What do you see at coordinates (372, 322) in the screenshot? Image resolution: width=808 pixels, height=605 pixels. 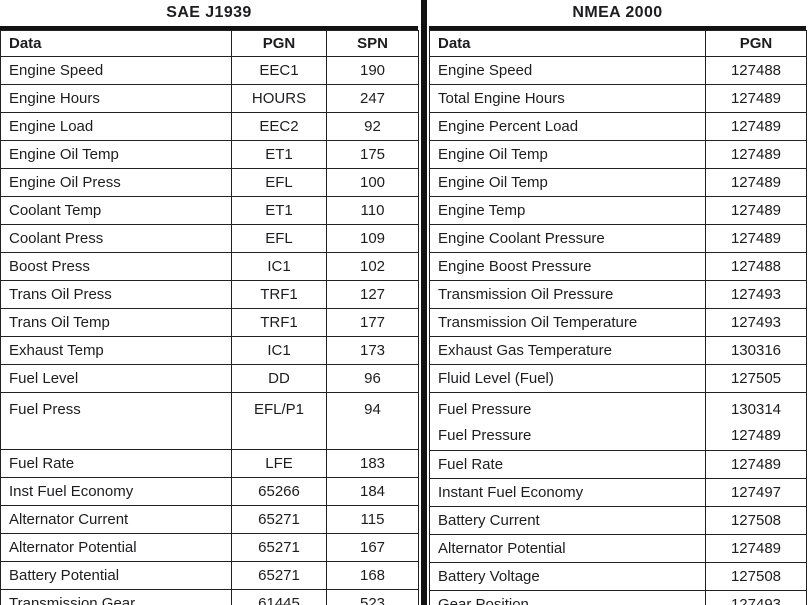 I see `table-cell: 177` at bounding box center [372, 322].